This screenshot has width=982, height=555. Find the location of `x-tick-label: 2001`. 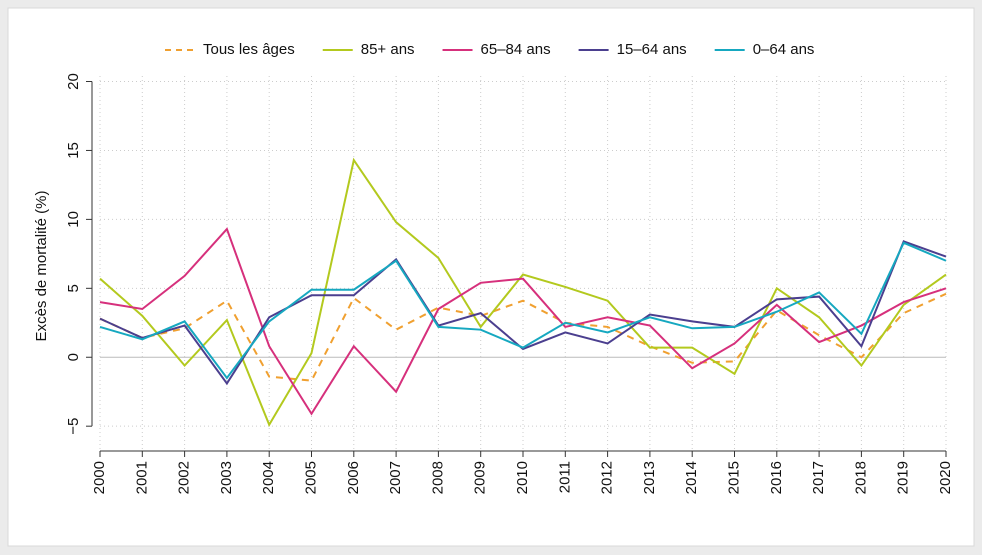

x-tick-label: 2001 is located at coordinates (141, 477).